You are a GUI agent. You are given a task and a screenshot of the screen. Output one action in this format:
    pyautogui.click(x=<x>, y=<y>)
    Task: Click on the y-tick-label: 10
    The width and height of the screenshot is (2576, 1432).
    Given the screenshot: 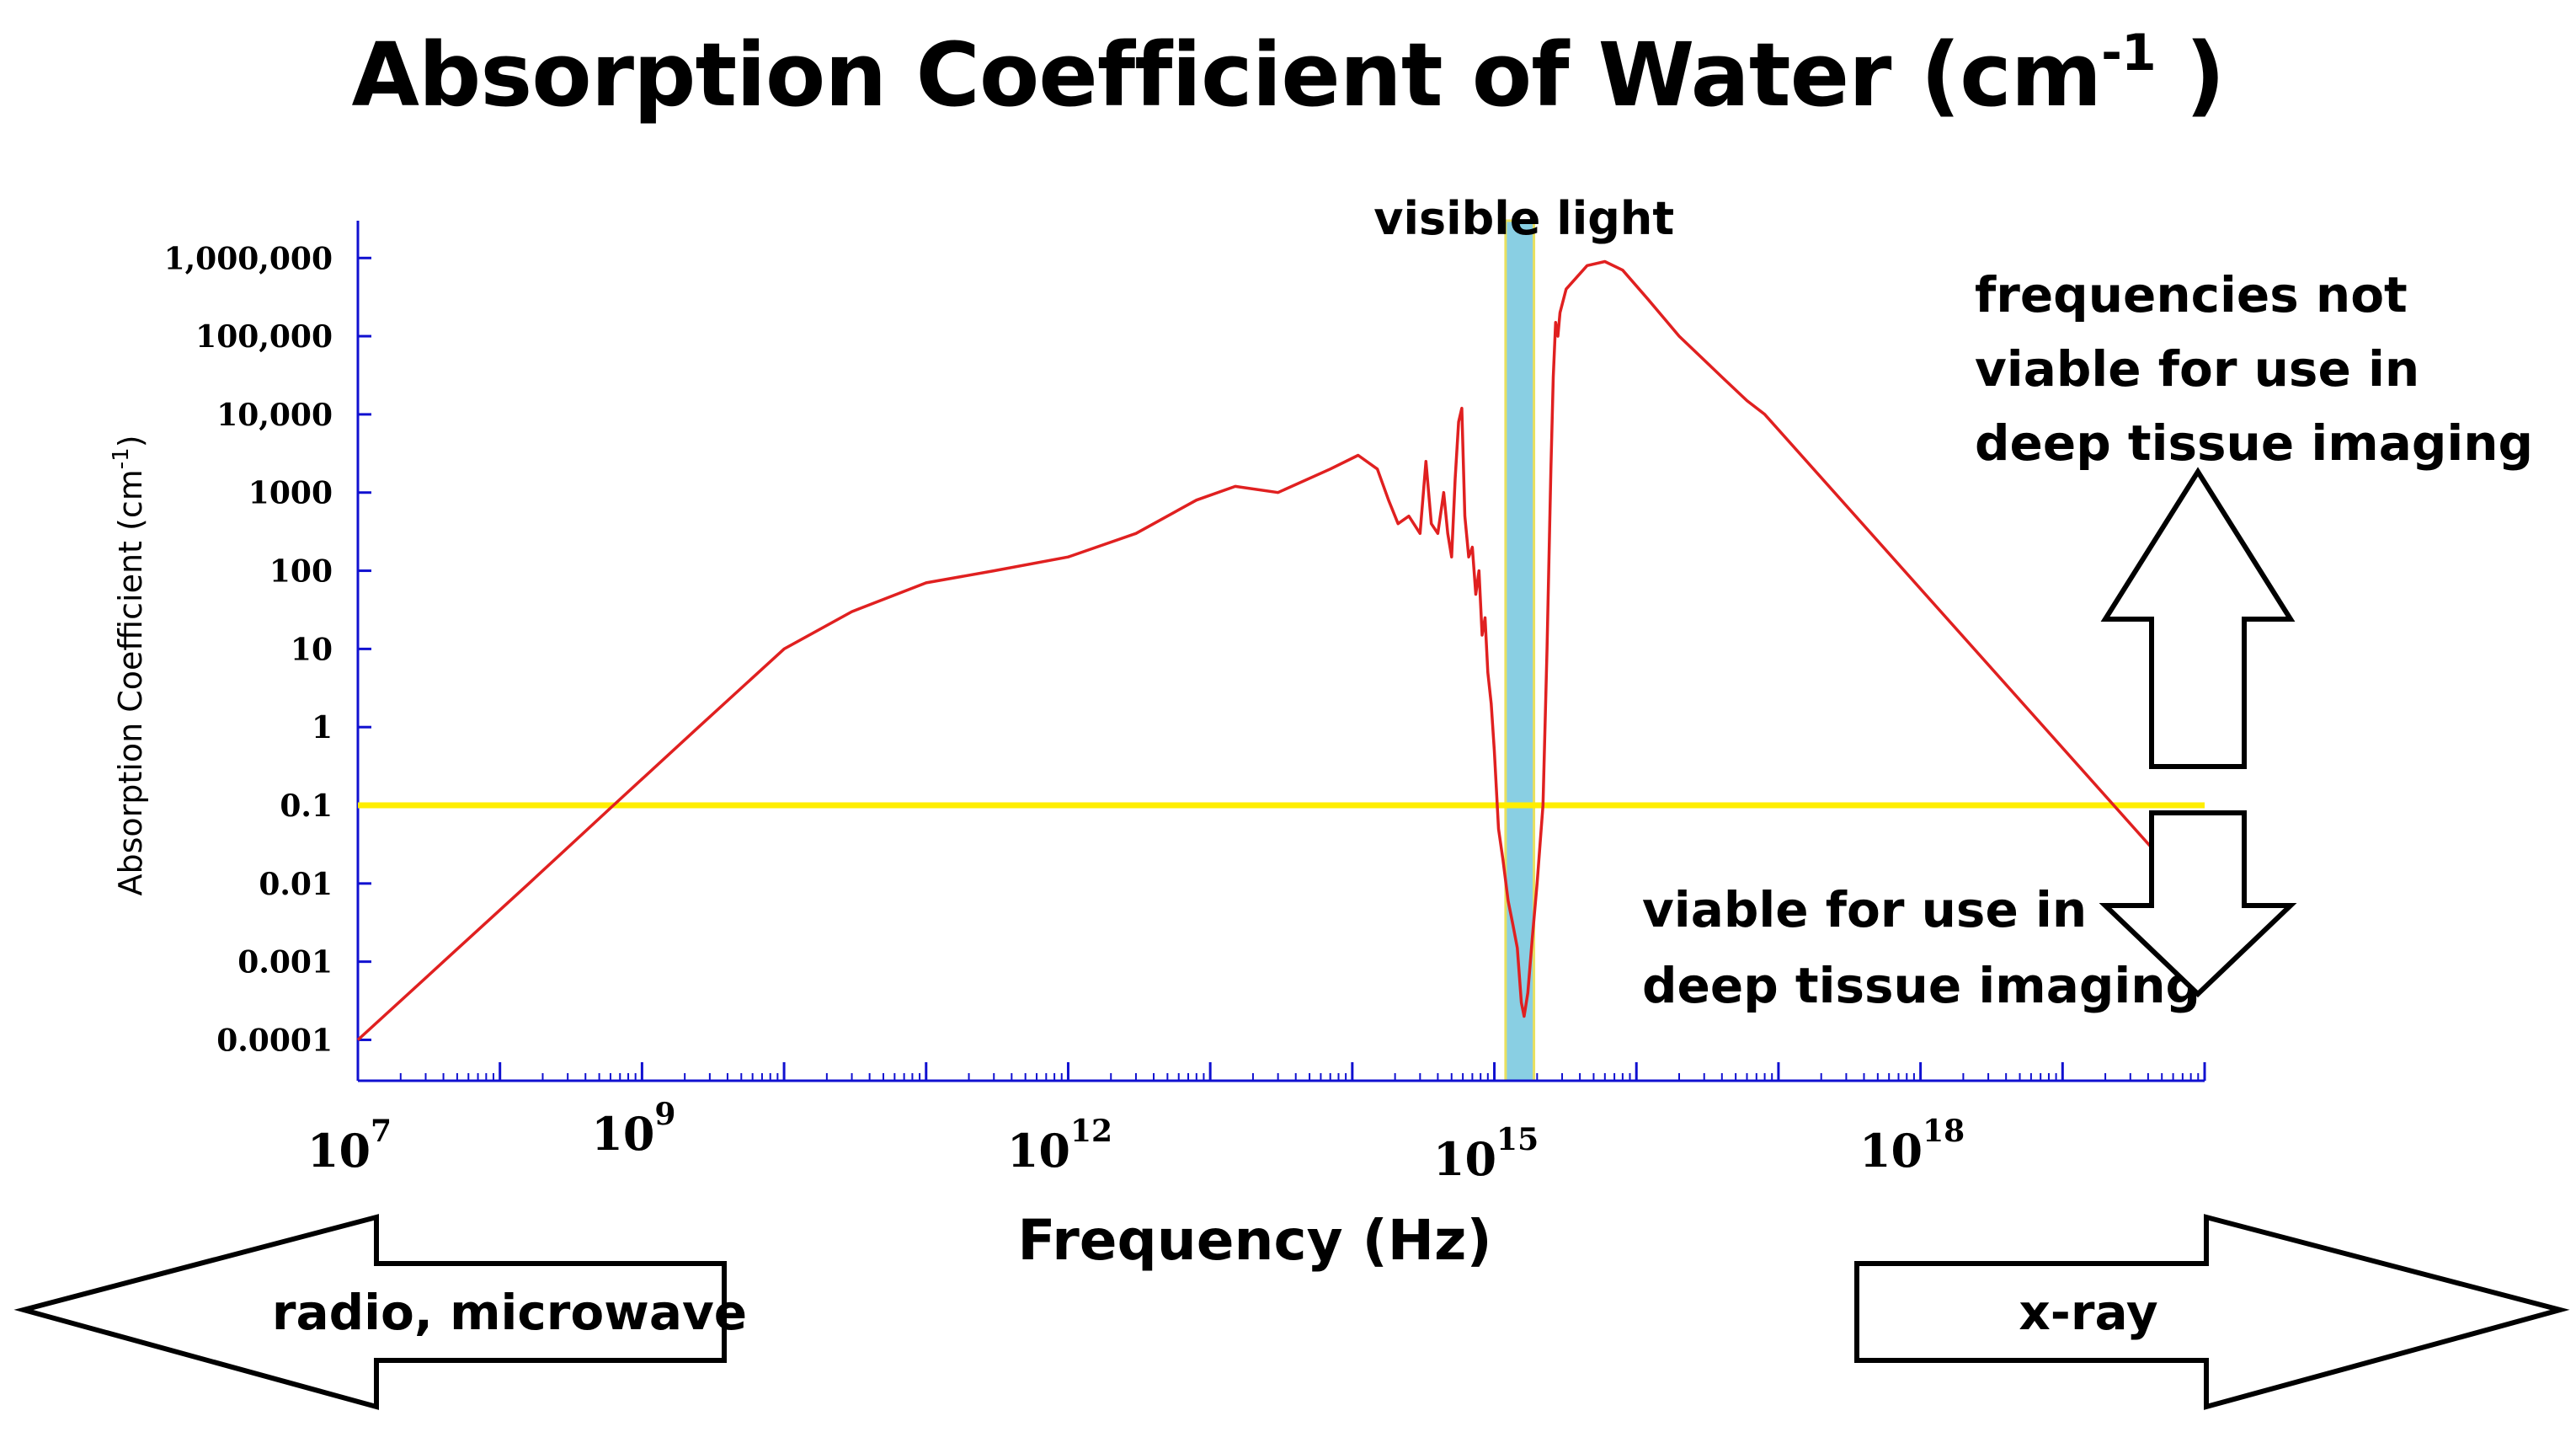 What is the action you would take?
    pyautogui.click(x=312, y=650)
    